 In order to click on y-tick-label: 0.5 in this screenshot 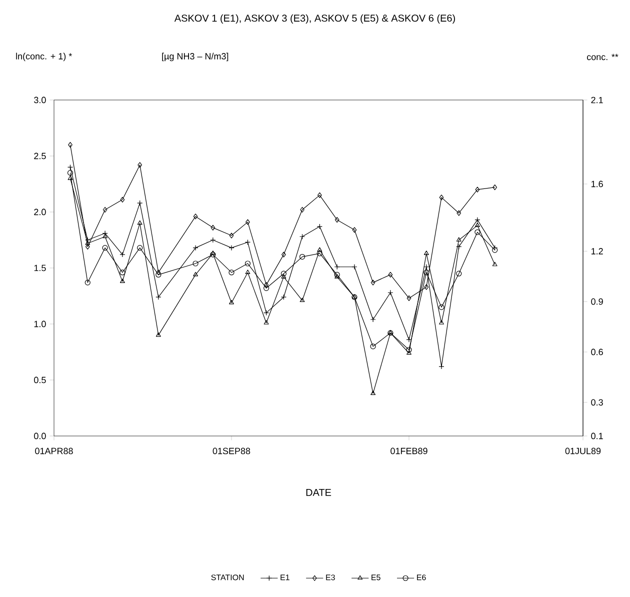, I will do `click(40, 380)`.